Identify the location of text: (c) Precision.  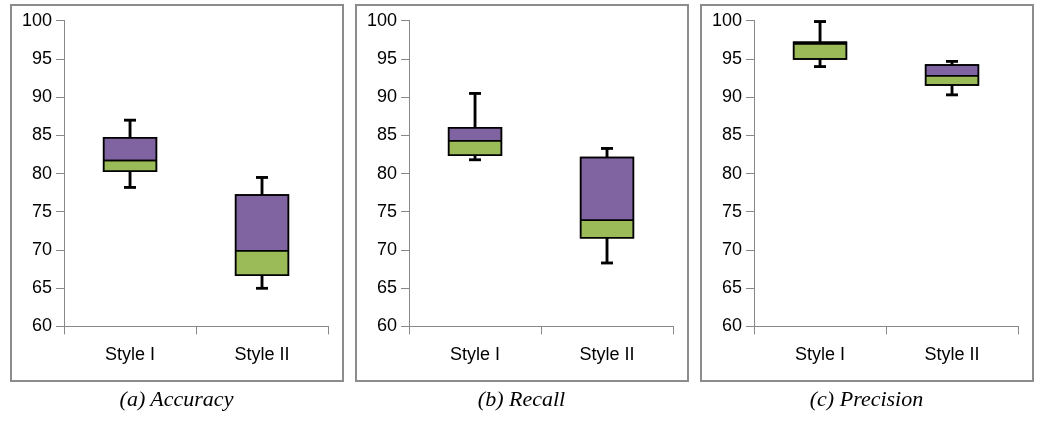
(866, 399).